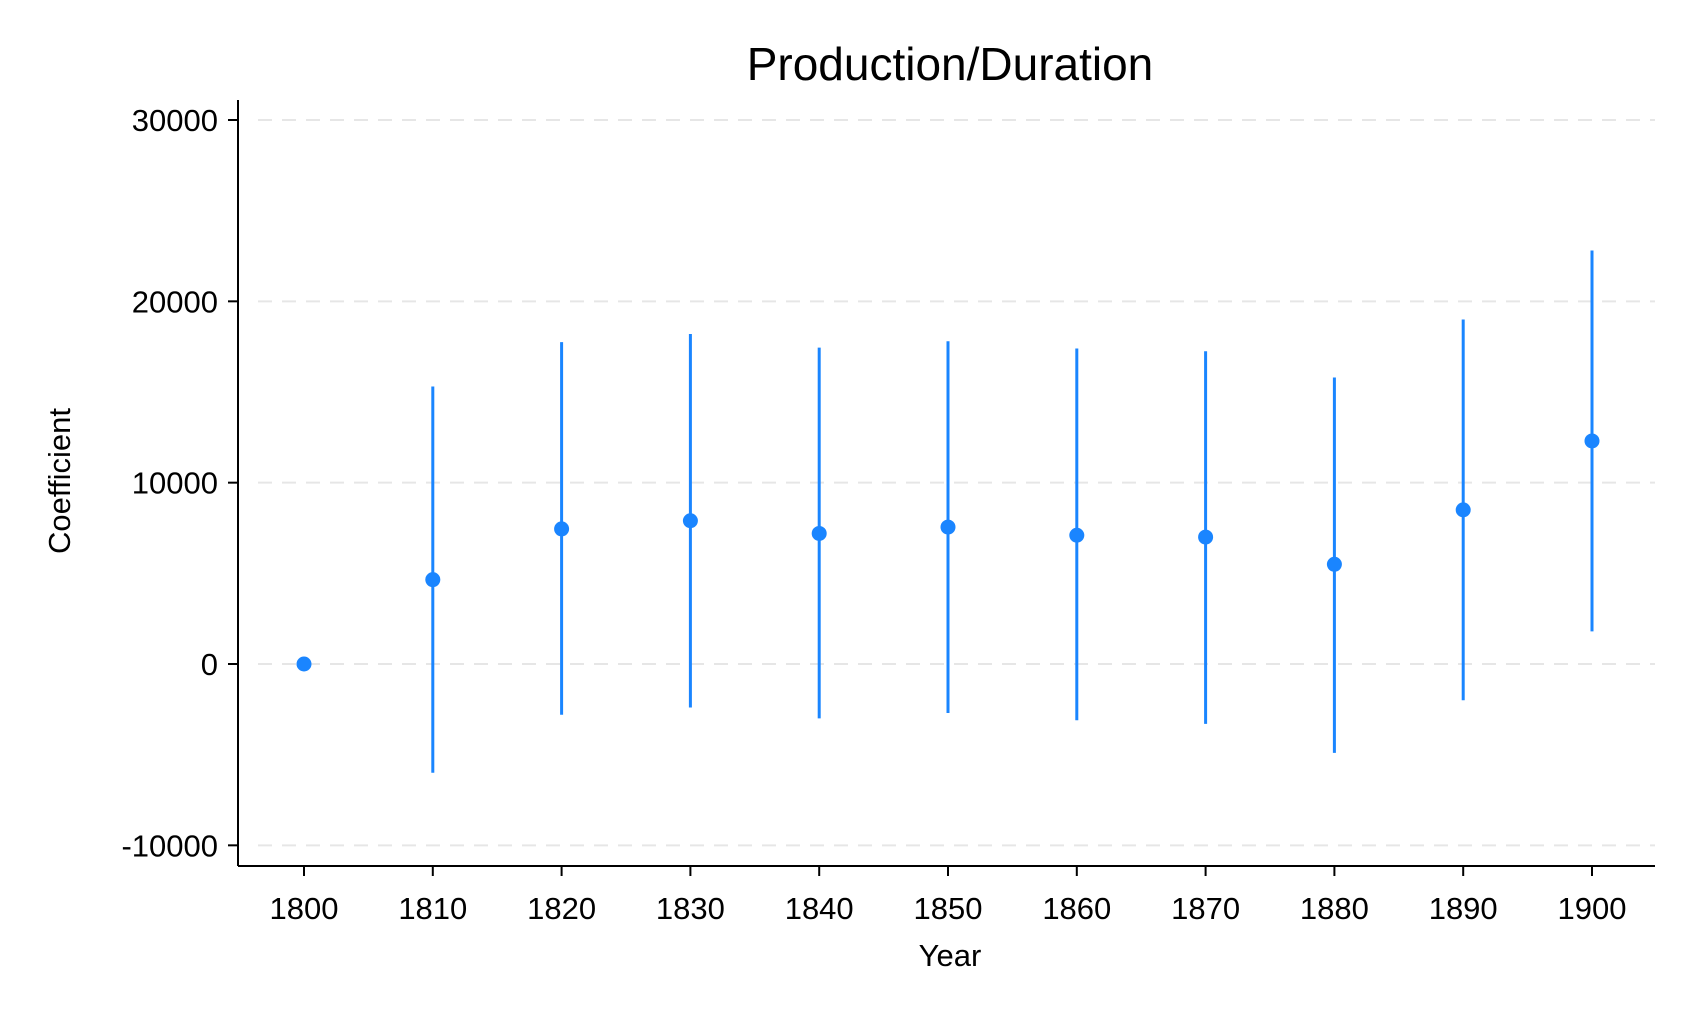  What do you see at coordinates (175, 483) in the screenshot?
I see `y-tick-label: 10000` at bounding box center [175, 483].